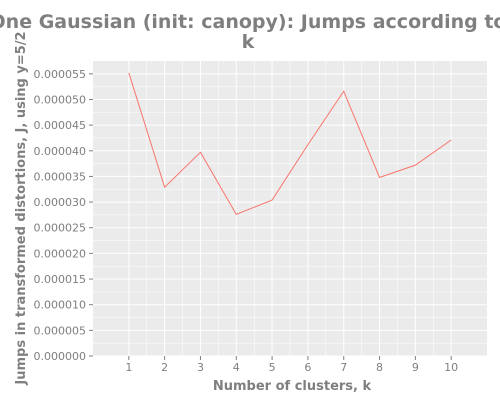 The height and width of the screenshot is (400, 500). Describe the element at coordinates (60, 356) in the screenshot. I see `y-tick-label: 0.000000` at that location.